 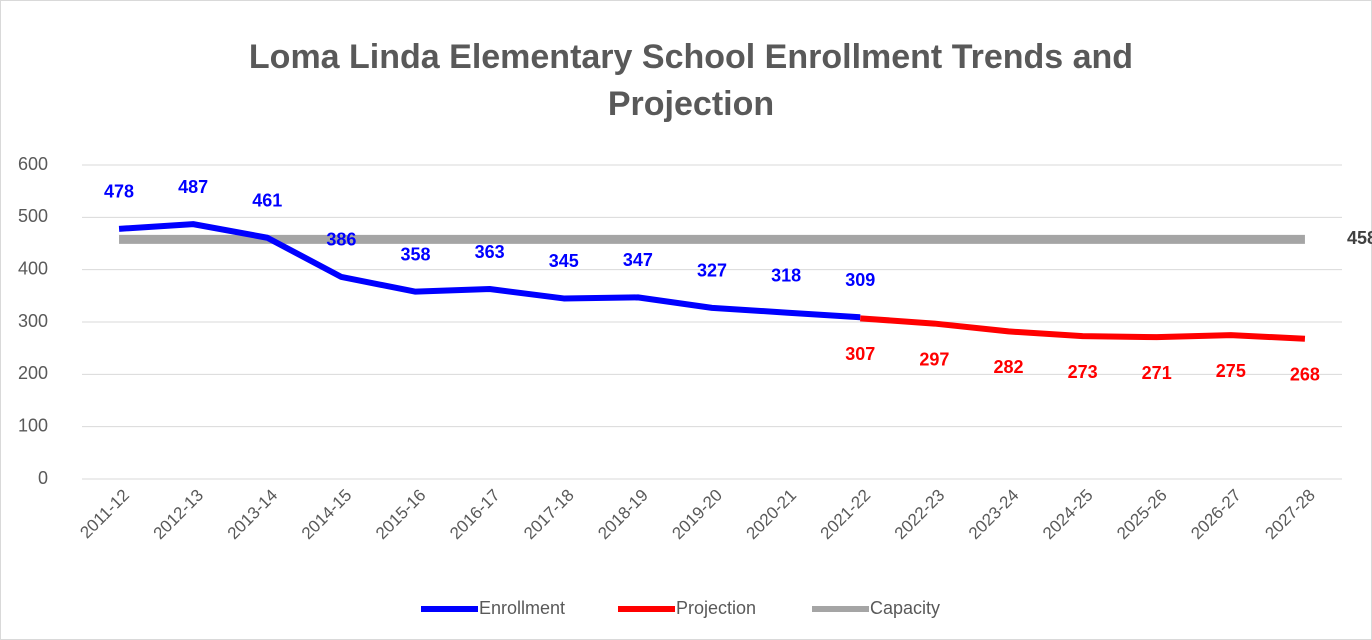 I want to click on data-label: 347, so click(x=638, y=260).